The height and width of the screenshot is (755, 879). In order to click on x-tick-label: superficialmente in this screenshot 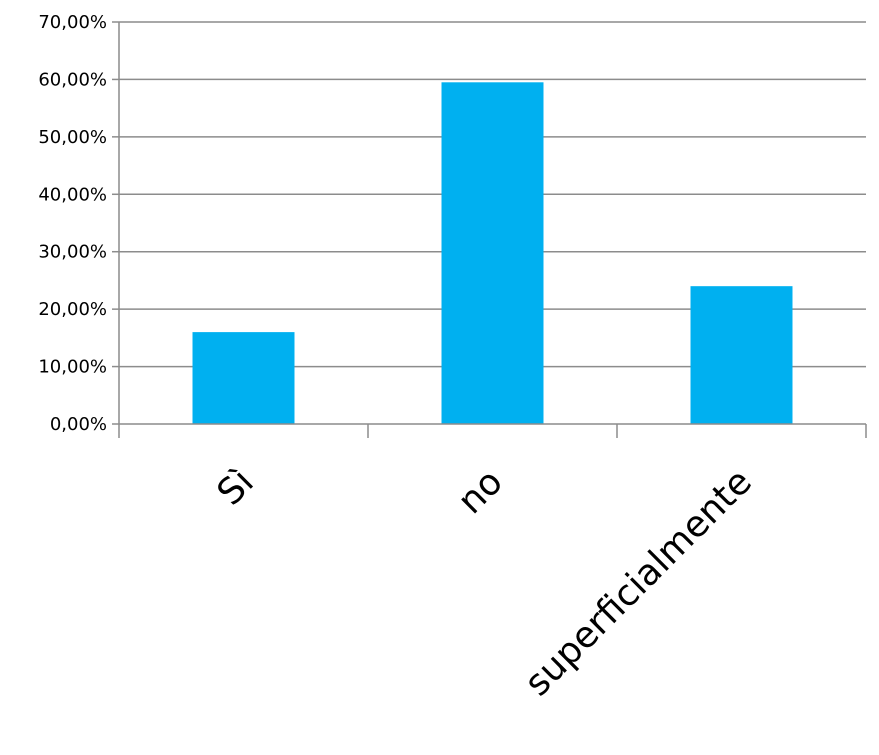, I will do `click(638, 582)`.